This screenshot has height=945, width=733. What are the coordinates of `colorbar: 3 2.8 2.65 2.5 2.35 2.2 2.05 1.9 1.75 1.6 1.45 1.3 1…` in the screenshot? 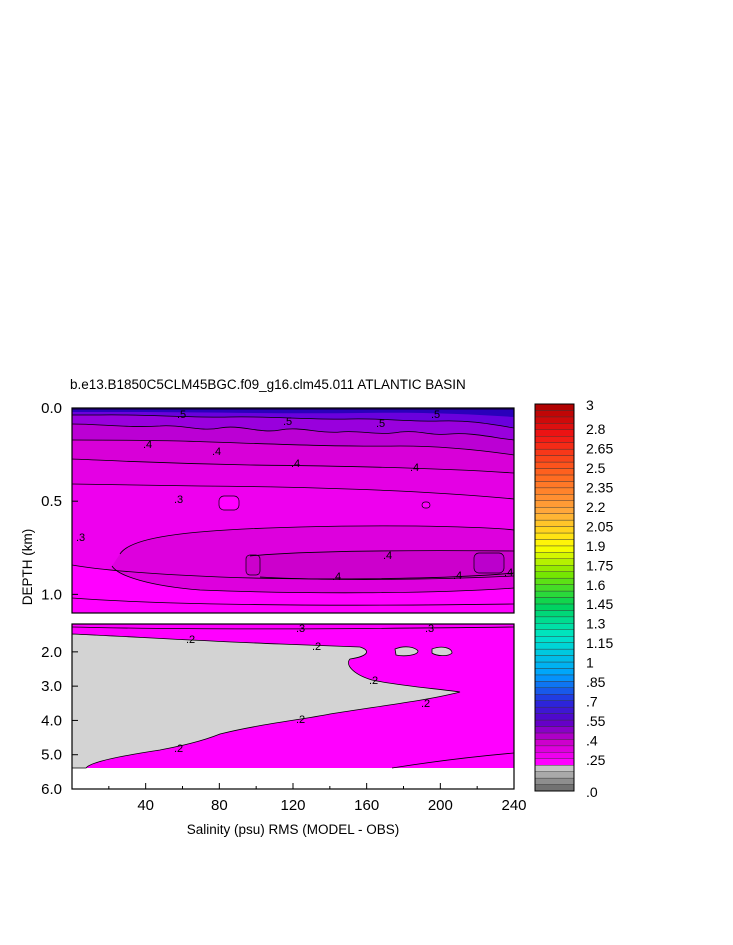 It's located at (573, 598).